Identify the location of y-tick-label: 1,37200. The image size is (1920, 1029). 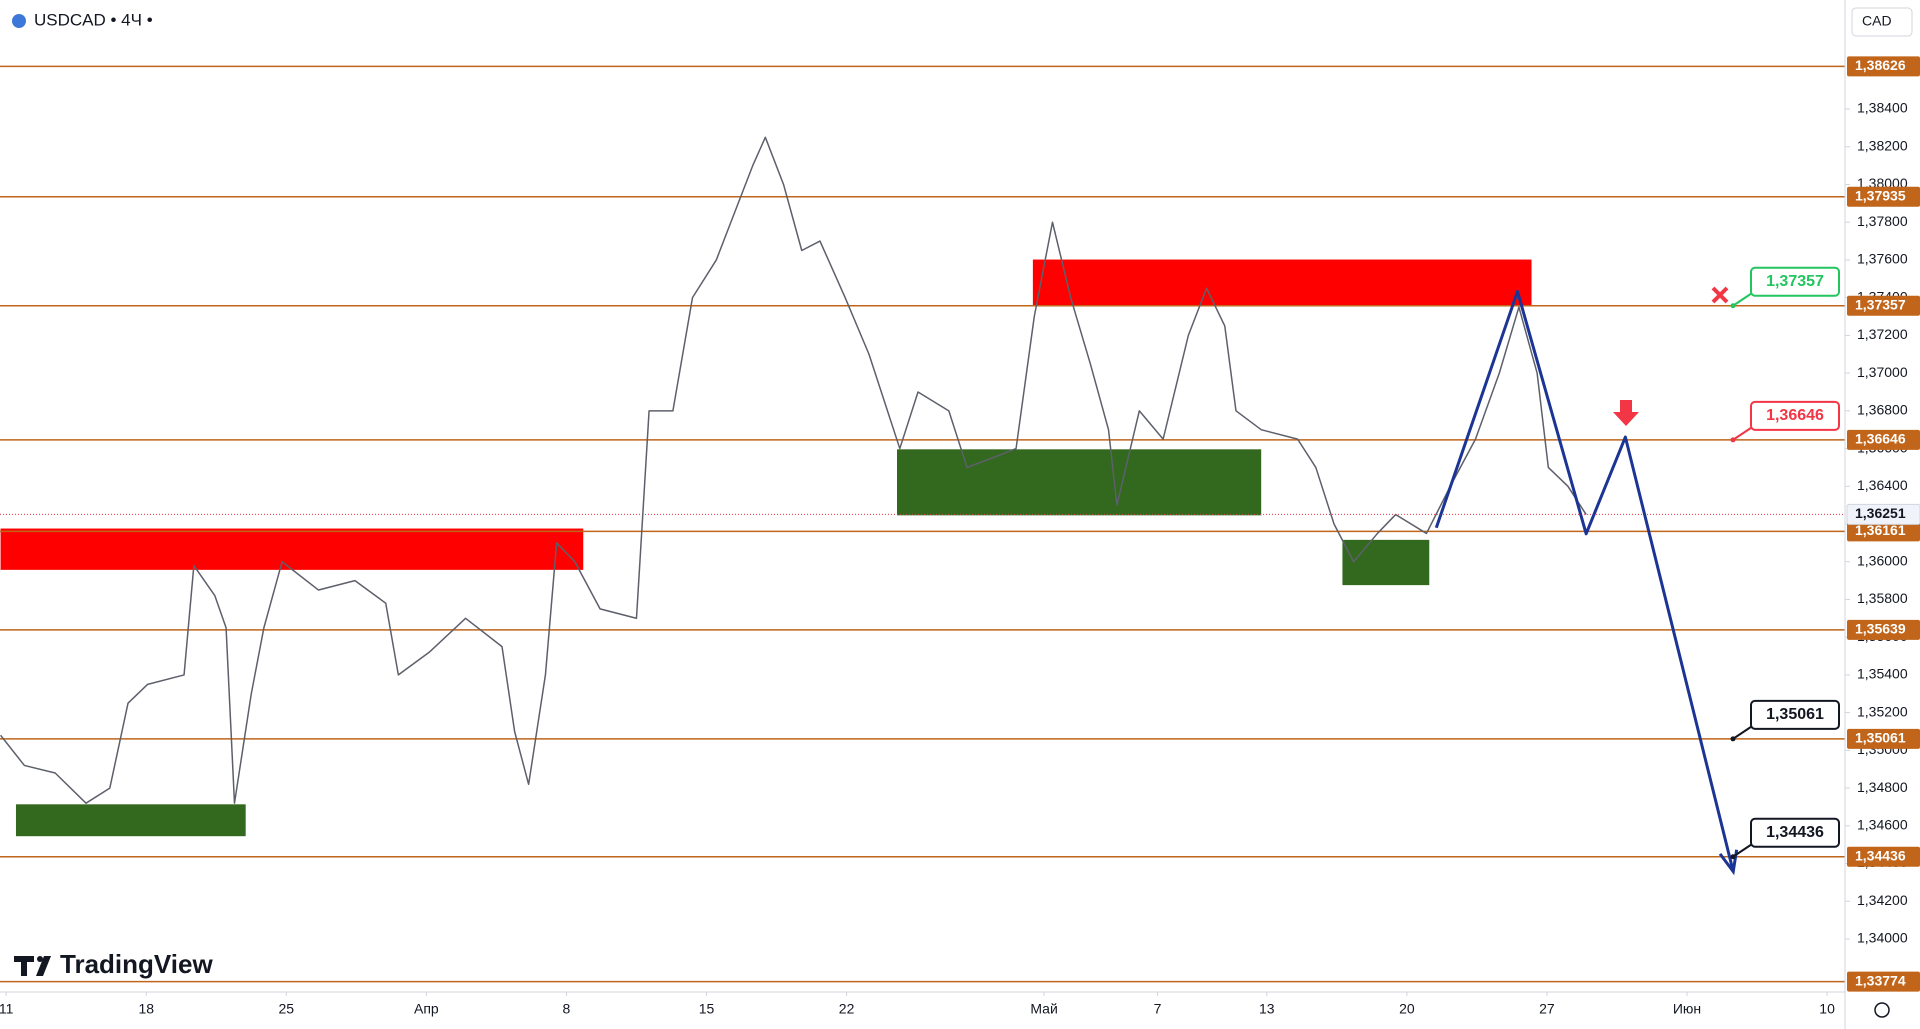
(1882, 334).